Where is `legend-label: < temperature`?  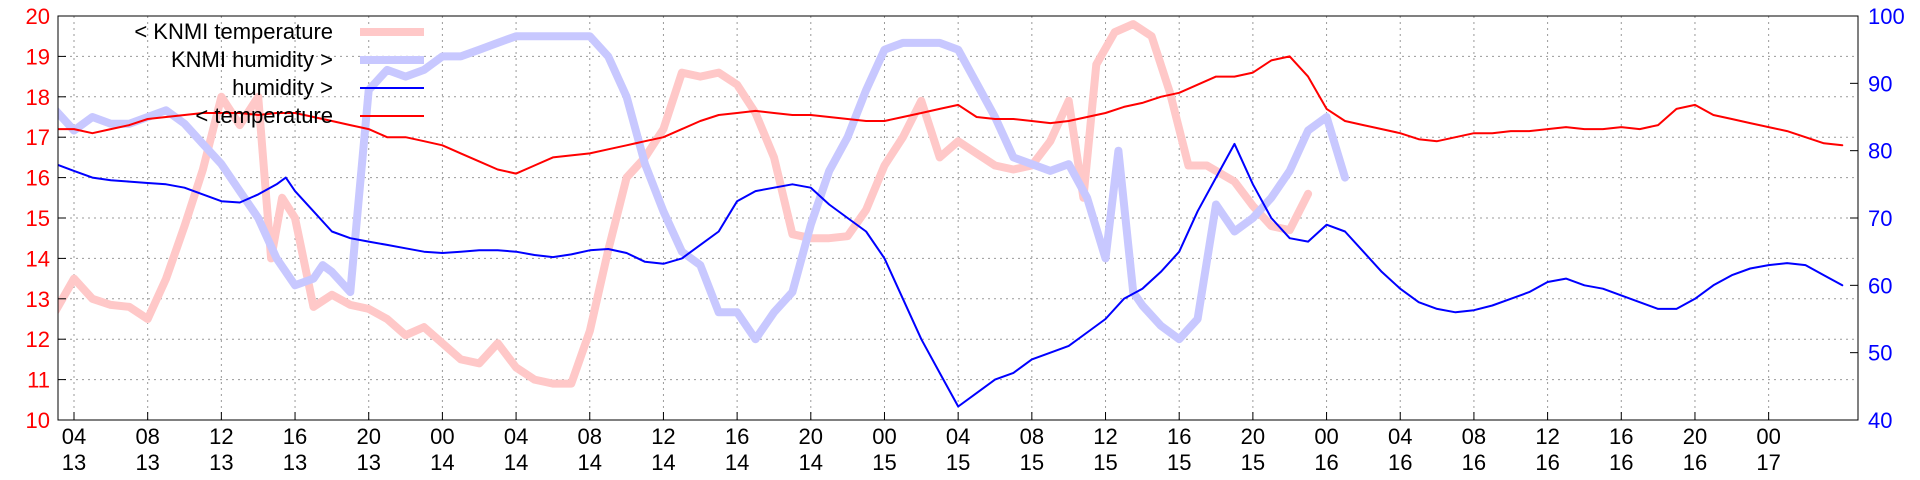
legend-label: < temperature is located at coordinates (264, 115).